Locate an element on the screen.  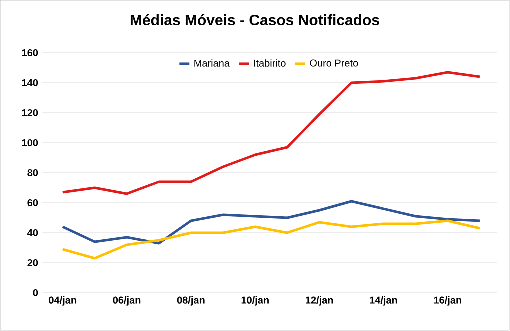
x-tick-label: 14/jan is located at coordinates (384, 301).